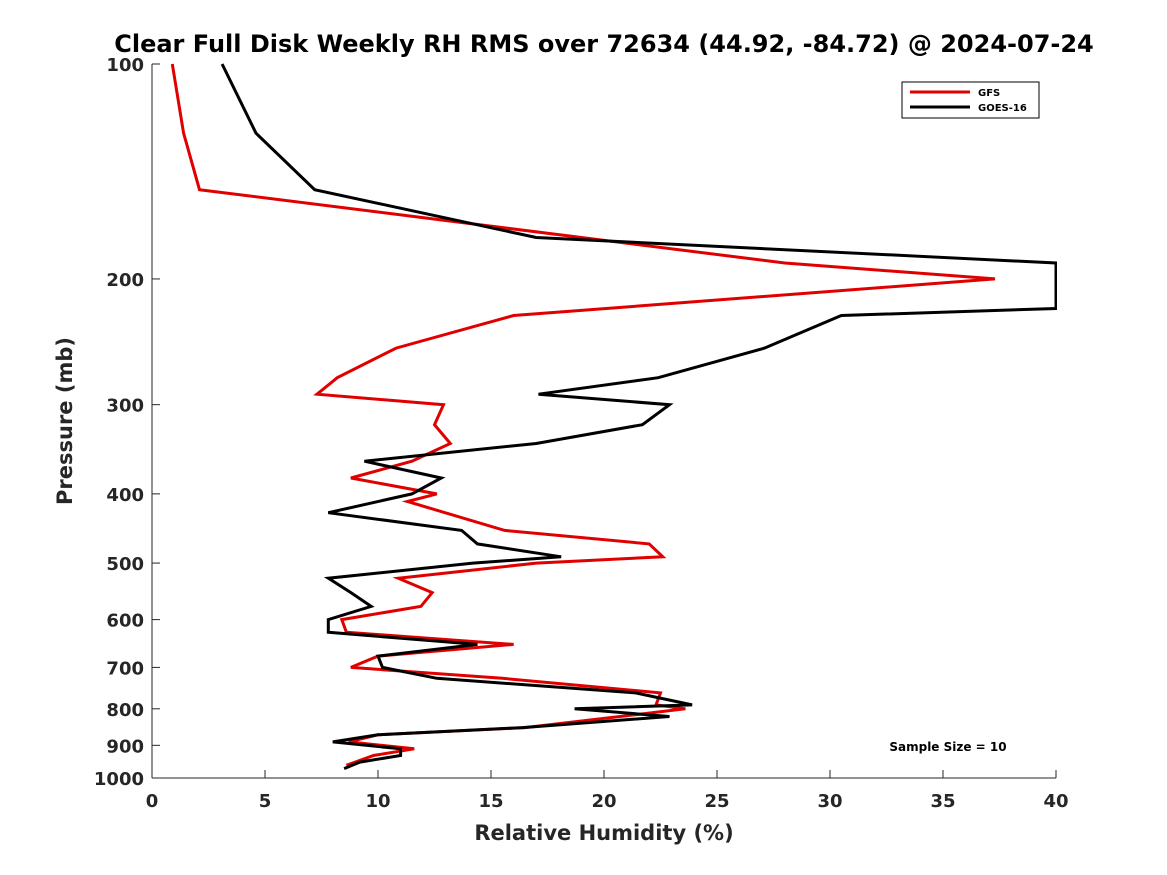  Describe the element at coordinates (947, 747) in the screenshot. I see `sample-size-annotation: Sample Size = 10` at that location.